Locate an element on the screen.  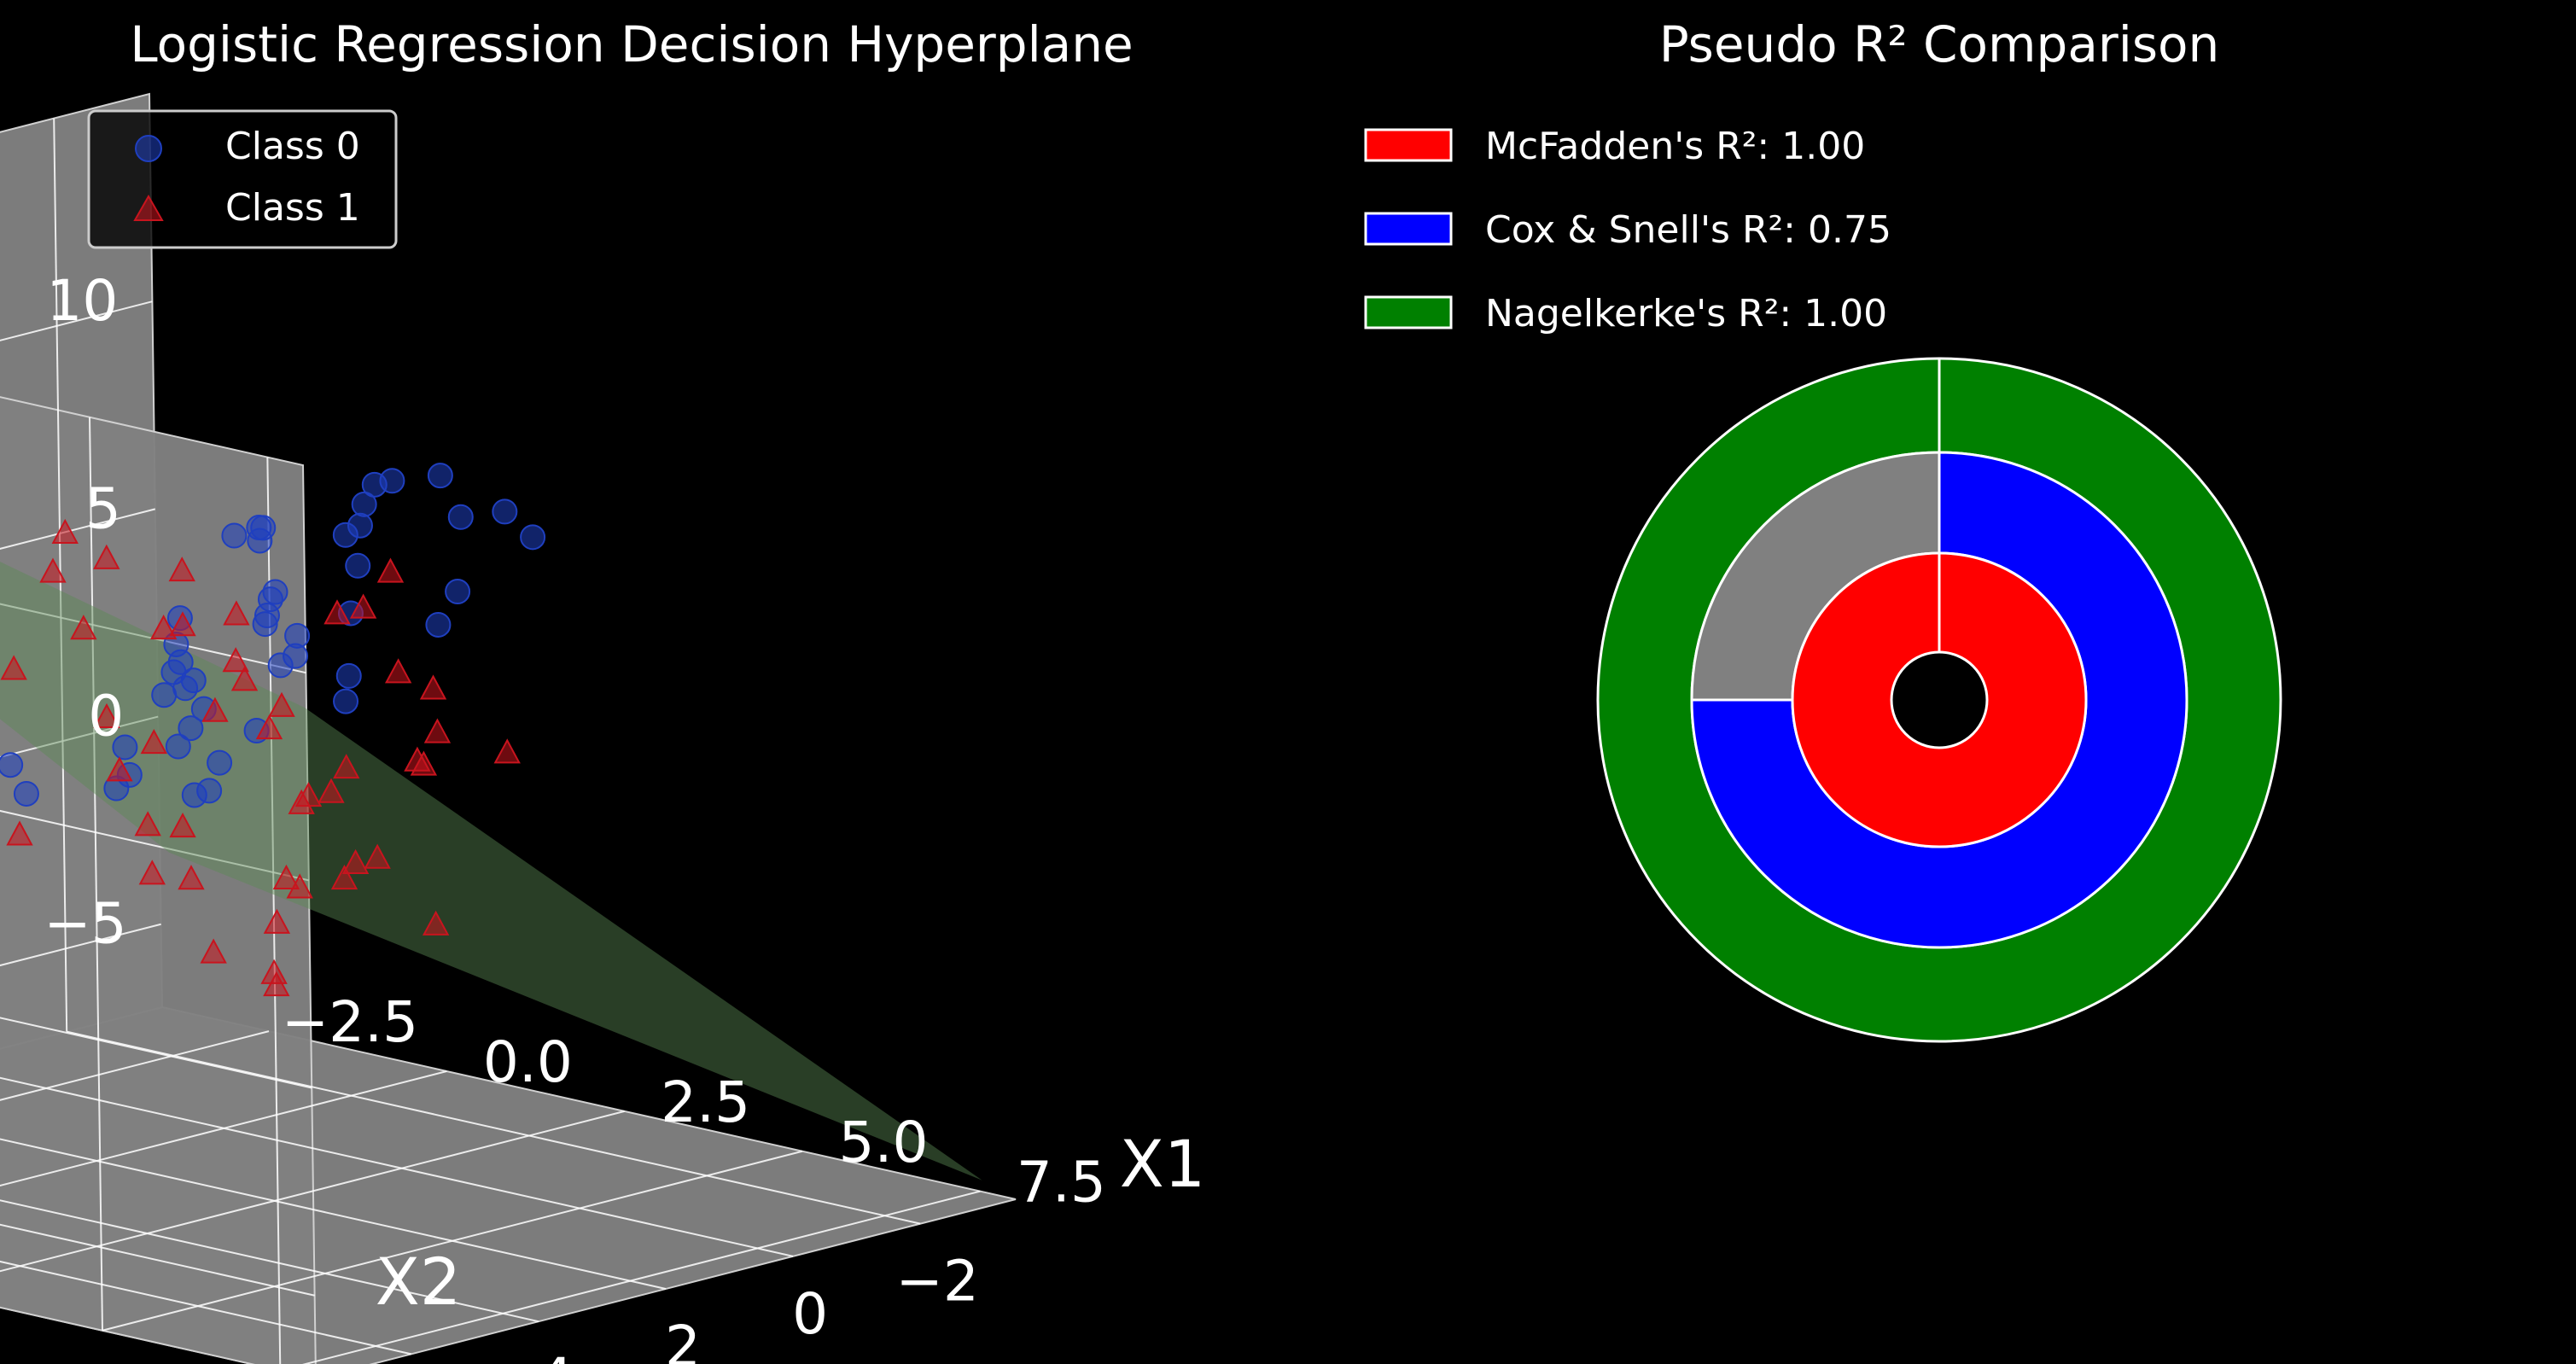
x-tick-label: −2.5 is located at coordinates (350, 1022).